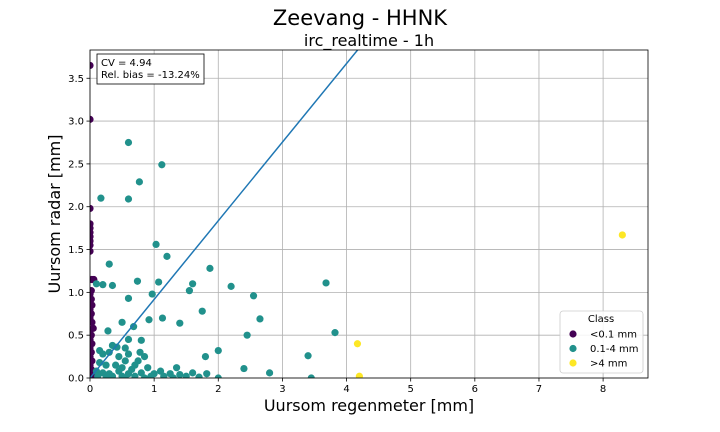 The width and height of the screenshot is (720, 432). What do you see at coordinates (76, 336) in the screenshot?
I see `y-tick-label: 0.5` at bounding box center [76, 336].